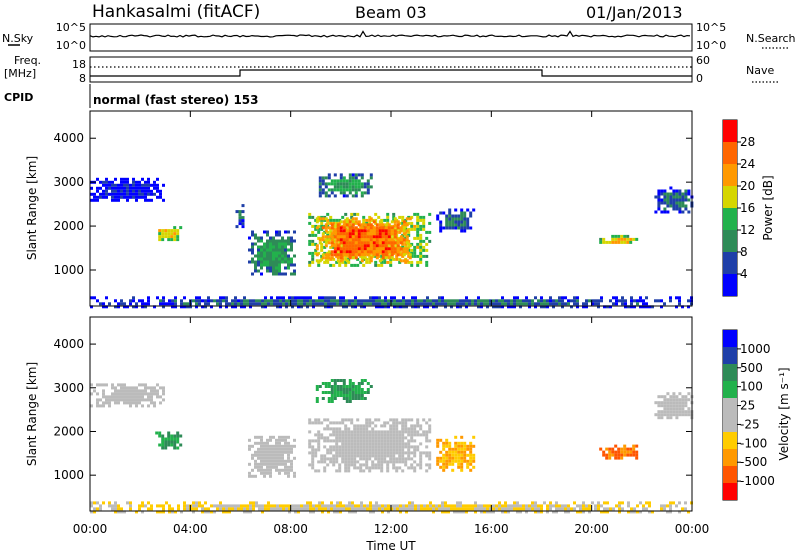 The height and width of the screenshot is (554, 800). Describe the element at coordinates (665, 415) in the screenshot. I see `velocity-cell-r7` at that location.